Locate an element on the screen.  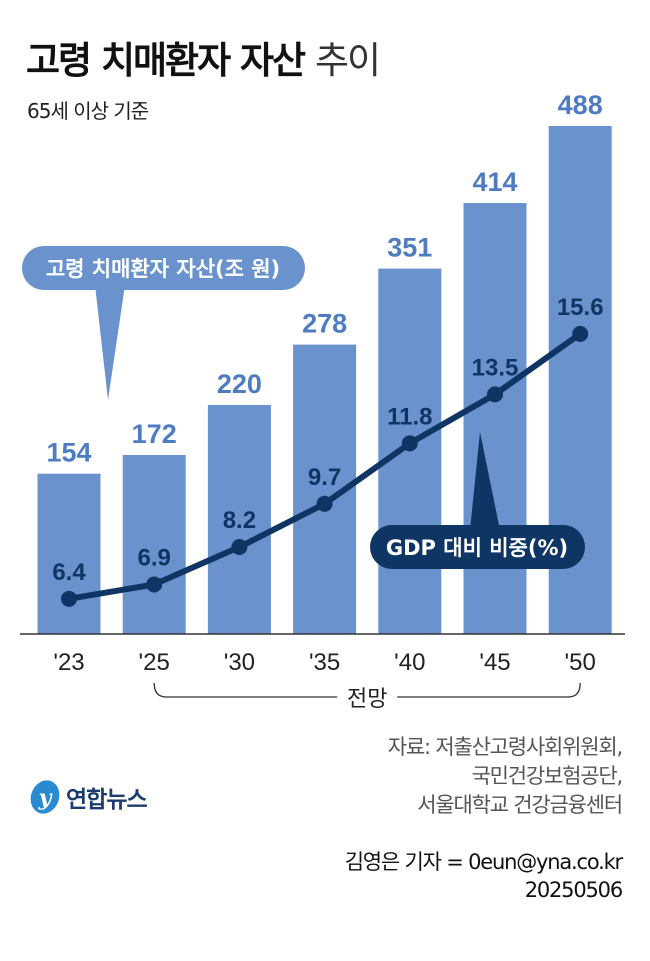
source-line: 국민건강보험공단, is located at coordinates (547, 776).